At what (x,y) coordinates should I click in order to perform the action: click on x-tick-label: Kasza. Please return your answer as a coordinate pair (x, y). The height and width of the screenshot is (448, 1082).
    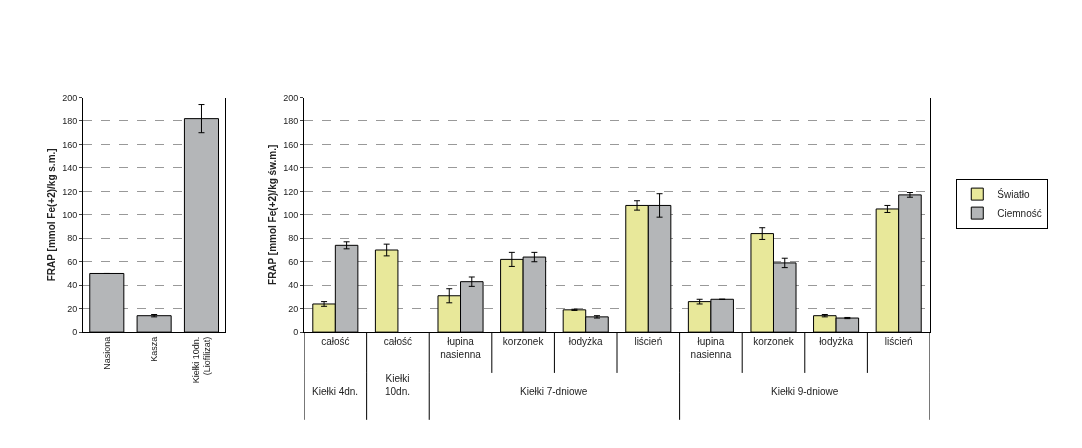
    Looking at the image, I should click on (154, 349).